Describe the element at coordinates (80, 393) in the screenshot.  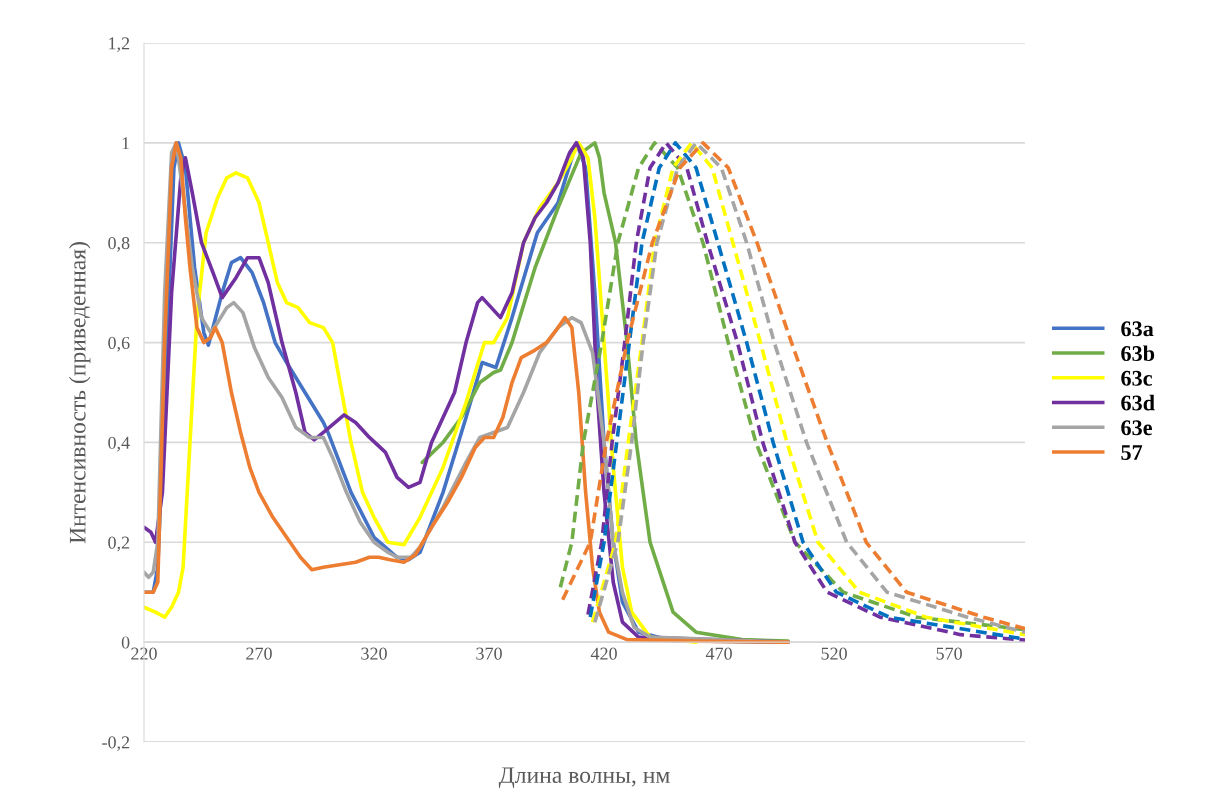
I see `y-axis-title: Интенсивность (приведенная)` at that location.